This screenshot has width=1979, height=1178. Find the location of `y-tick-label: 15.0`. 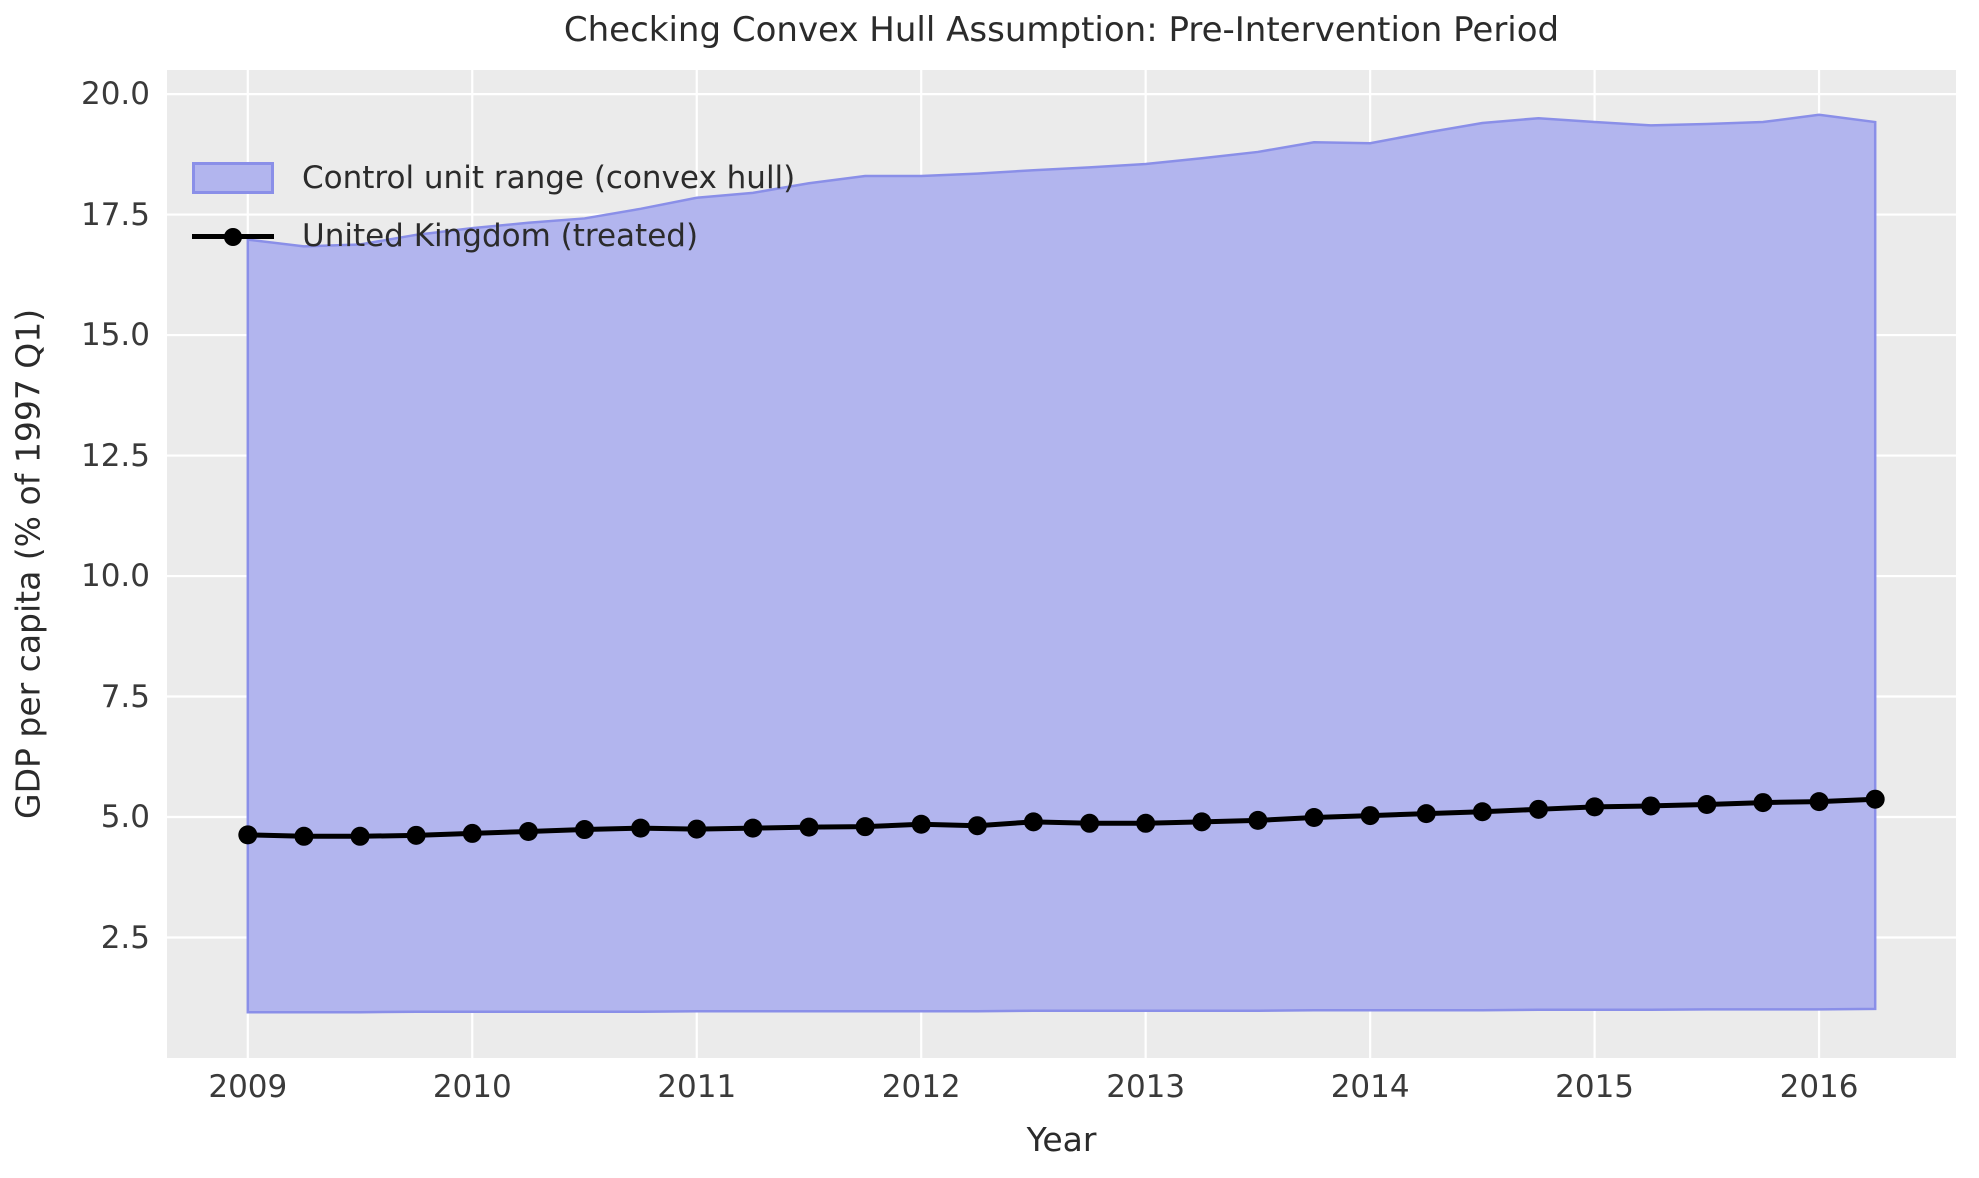

y-tick-label: 15.0 is located at coordinates (115, 335).